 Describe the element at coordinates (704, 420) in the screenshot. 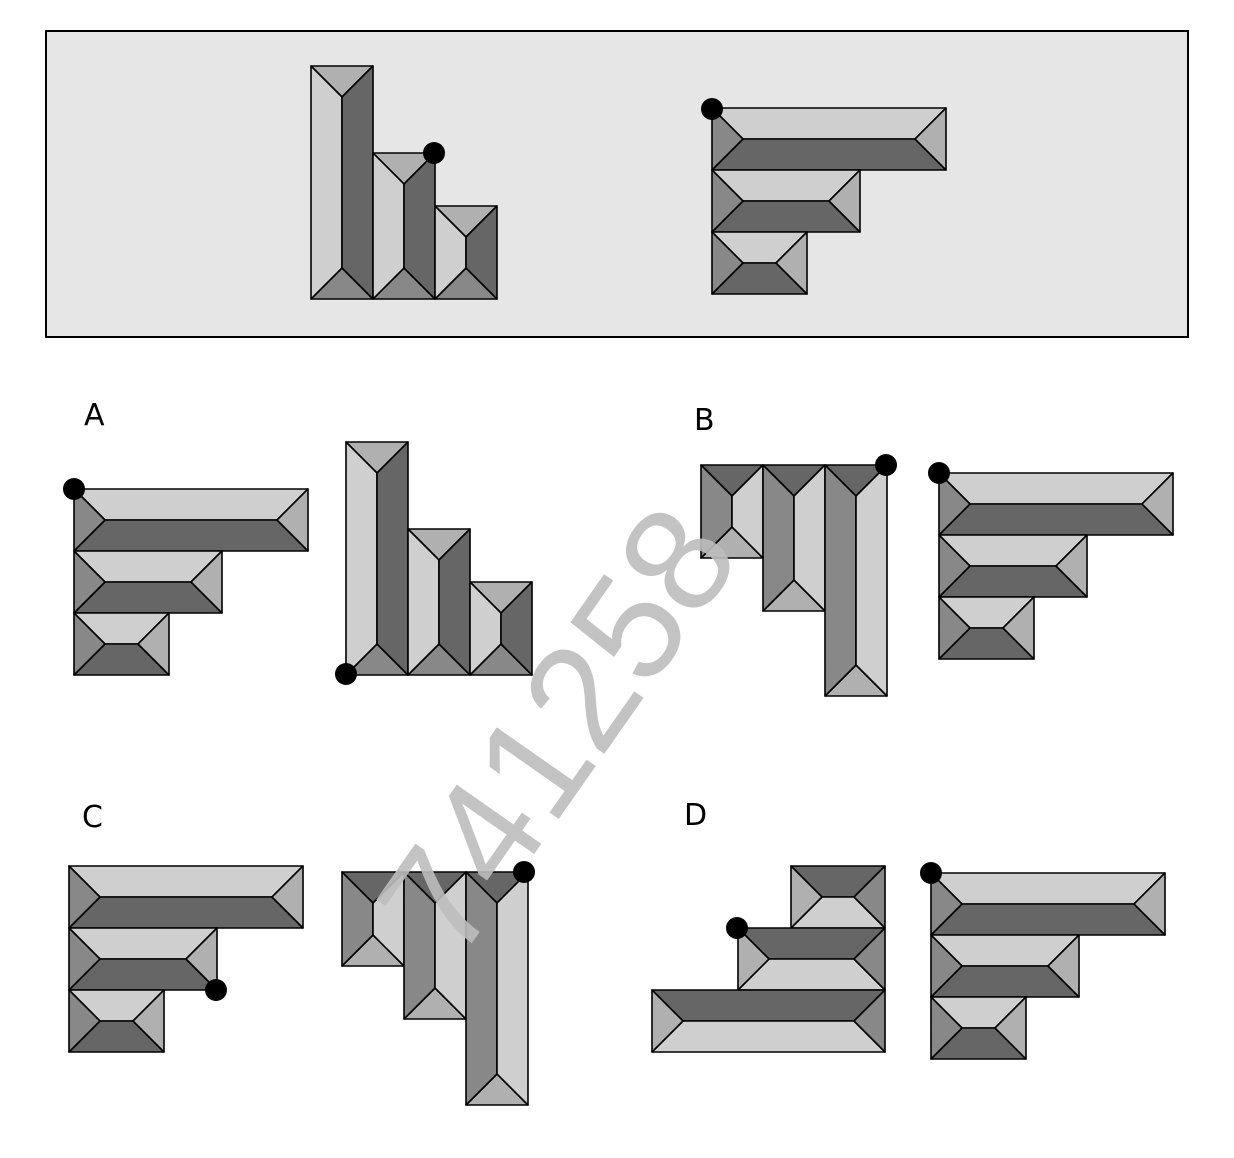

I see `option-label-b: B` at that location.